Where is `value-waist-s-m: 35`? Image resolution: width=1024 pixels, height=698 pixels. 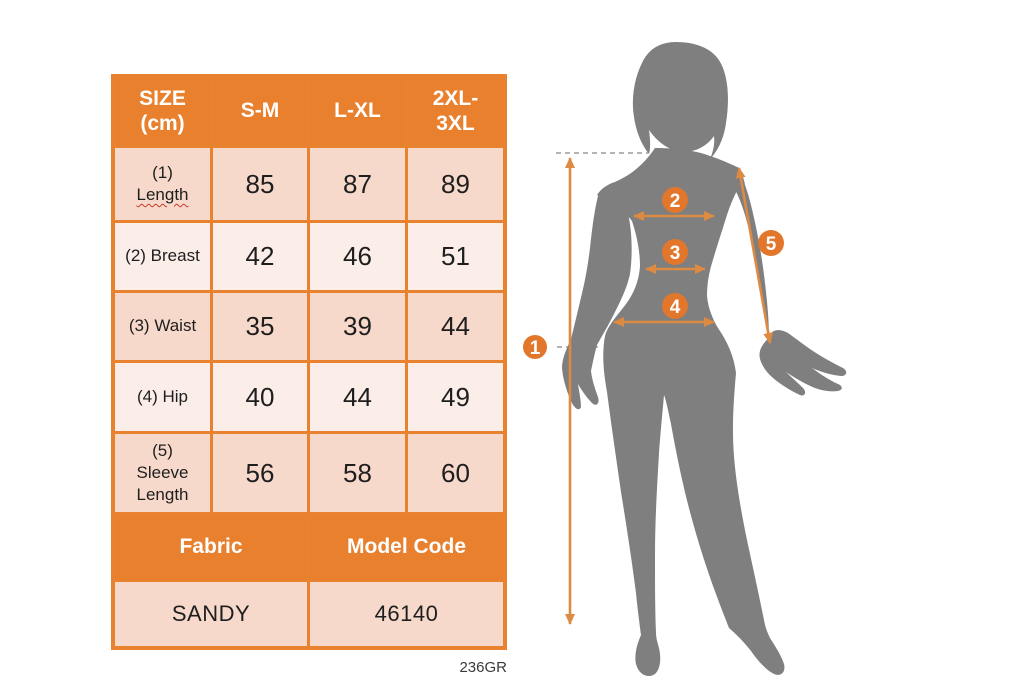 value-waist-s-m: 35 is located at coordinates (260, 326).